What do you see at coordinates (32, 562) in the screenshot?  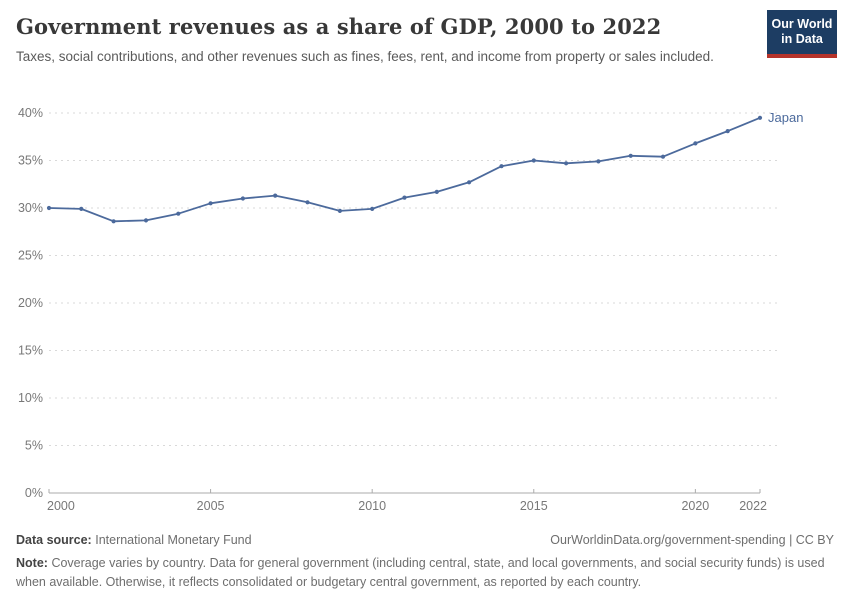 I see `note-label: Note:` at bounding box center [32, 562].